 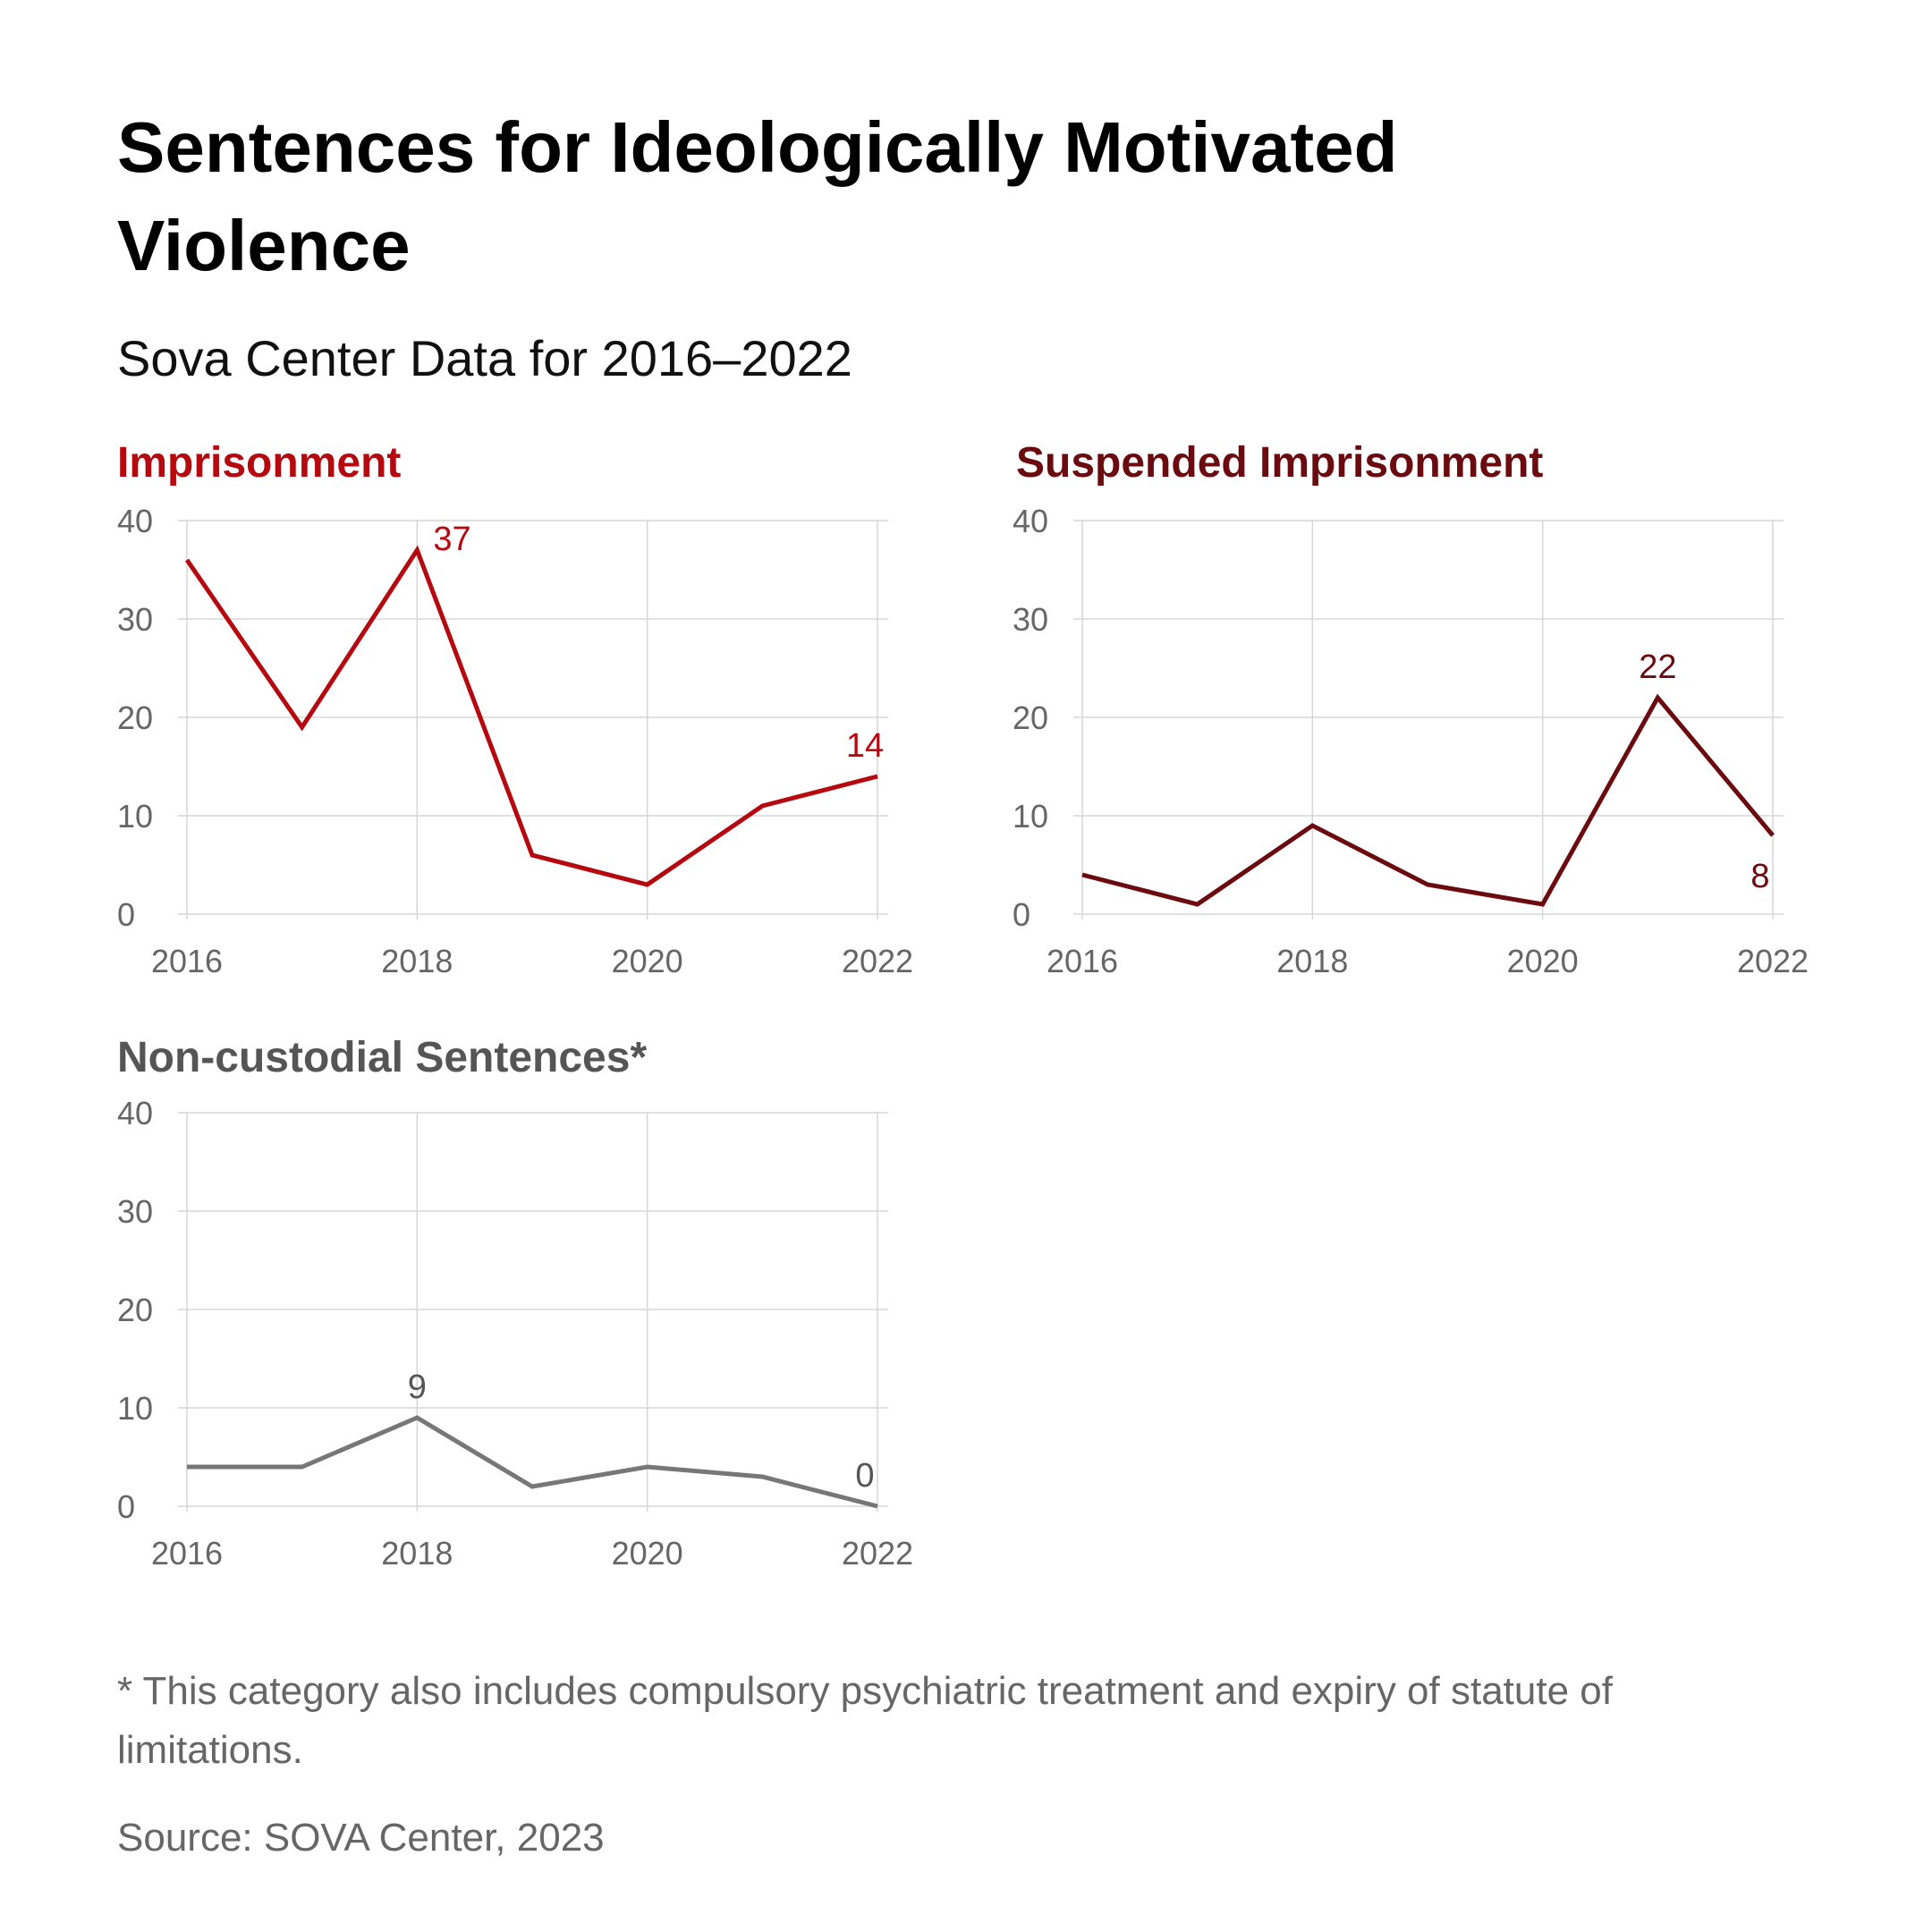 What do you see at coordinates (1759, 876) in the screenshot?
I see `data-label: 8` at bounding box center [1759, 876].